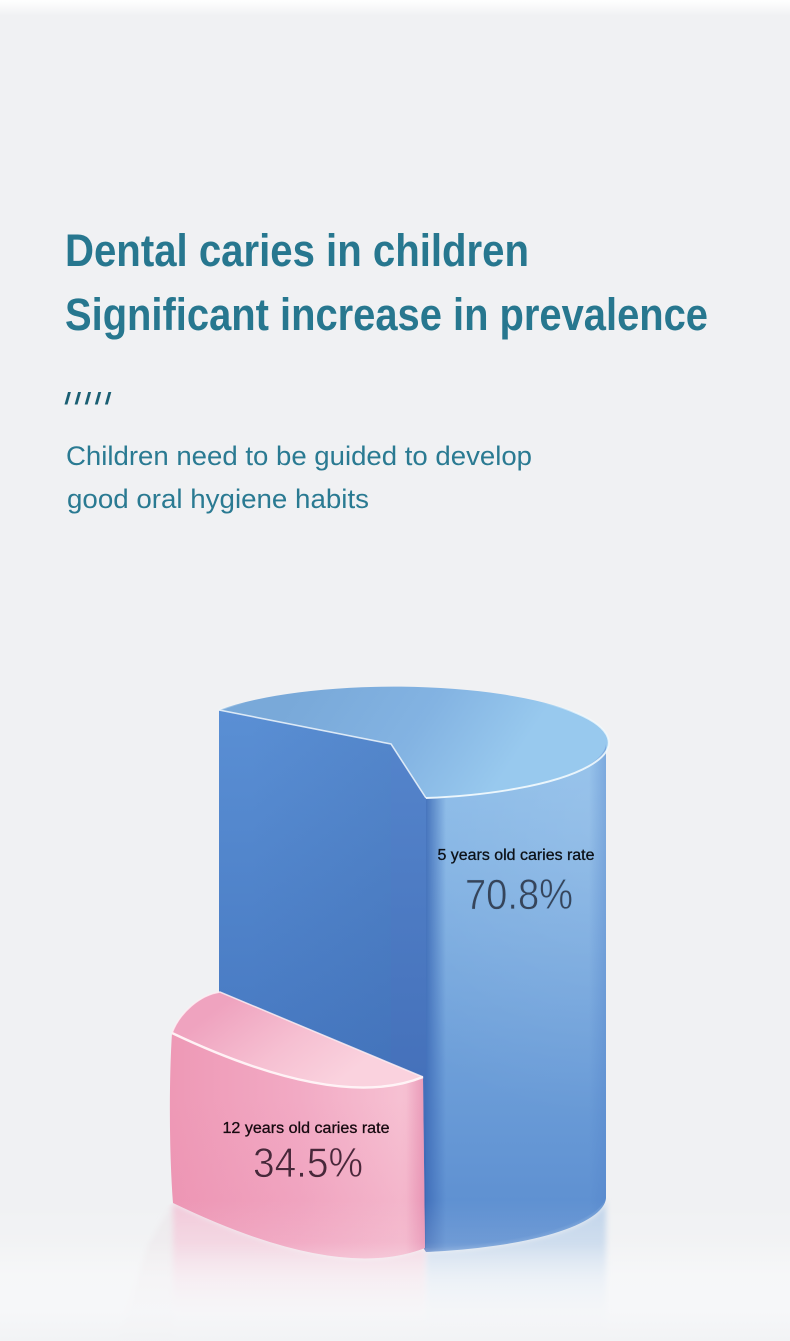  I want to click on svg-text:Significant increase in preval: Significant increase in prevalence, so click(386, 314).